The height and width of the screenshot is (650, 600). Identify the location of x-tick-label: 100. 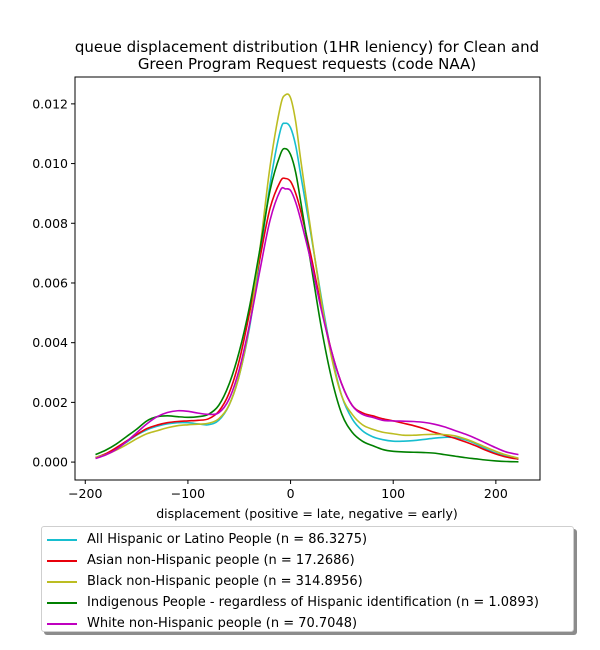
(393, 493).